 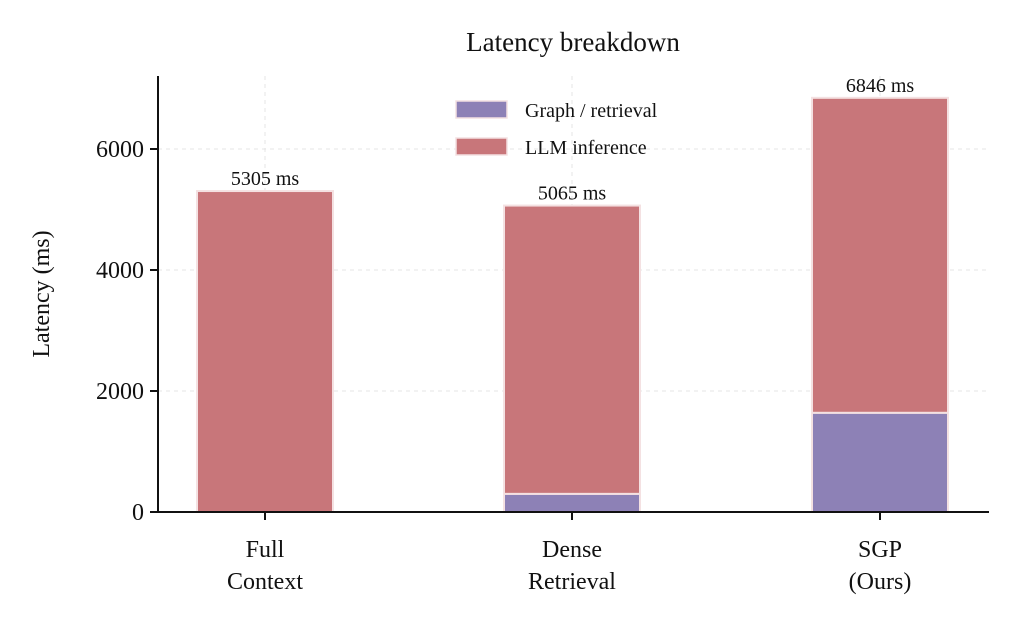 I want to click on y-tick-label: 6000, so click(x=120, y=150).